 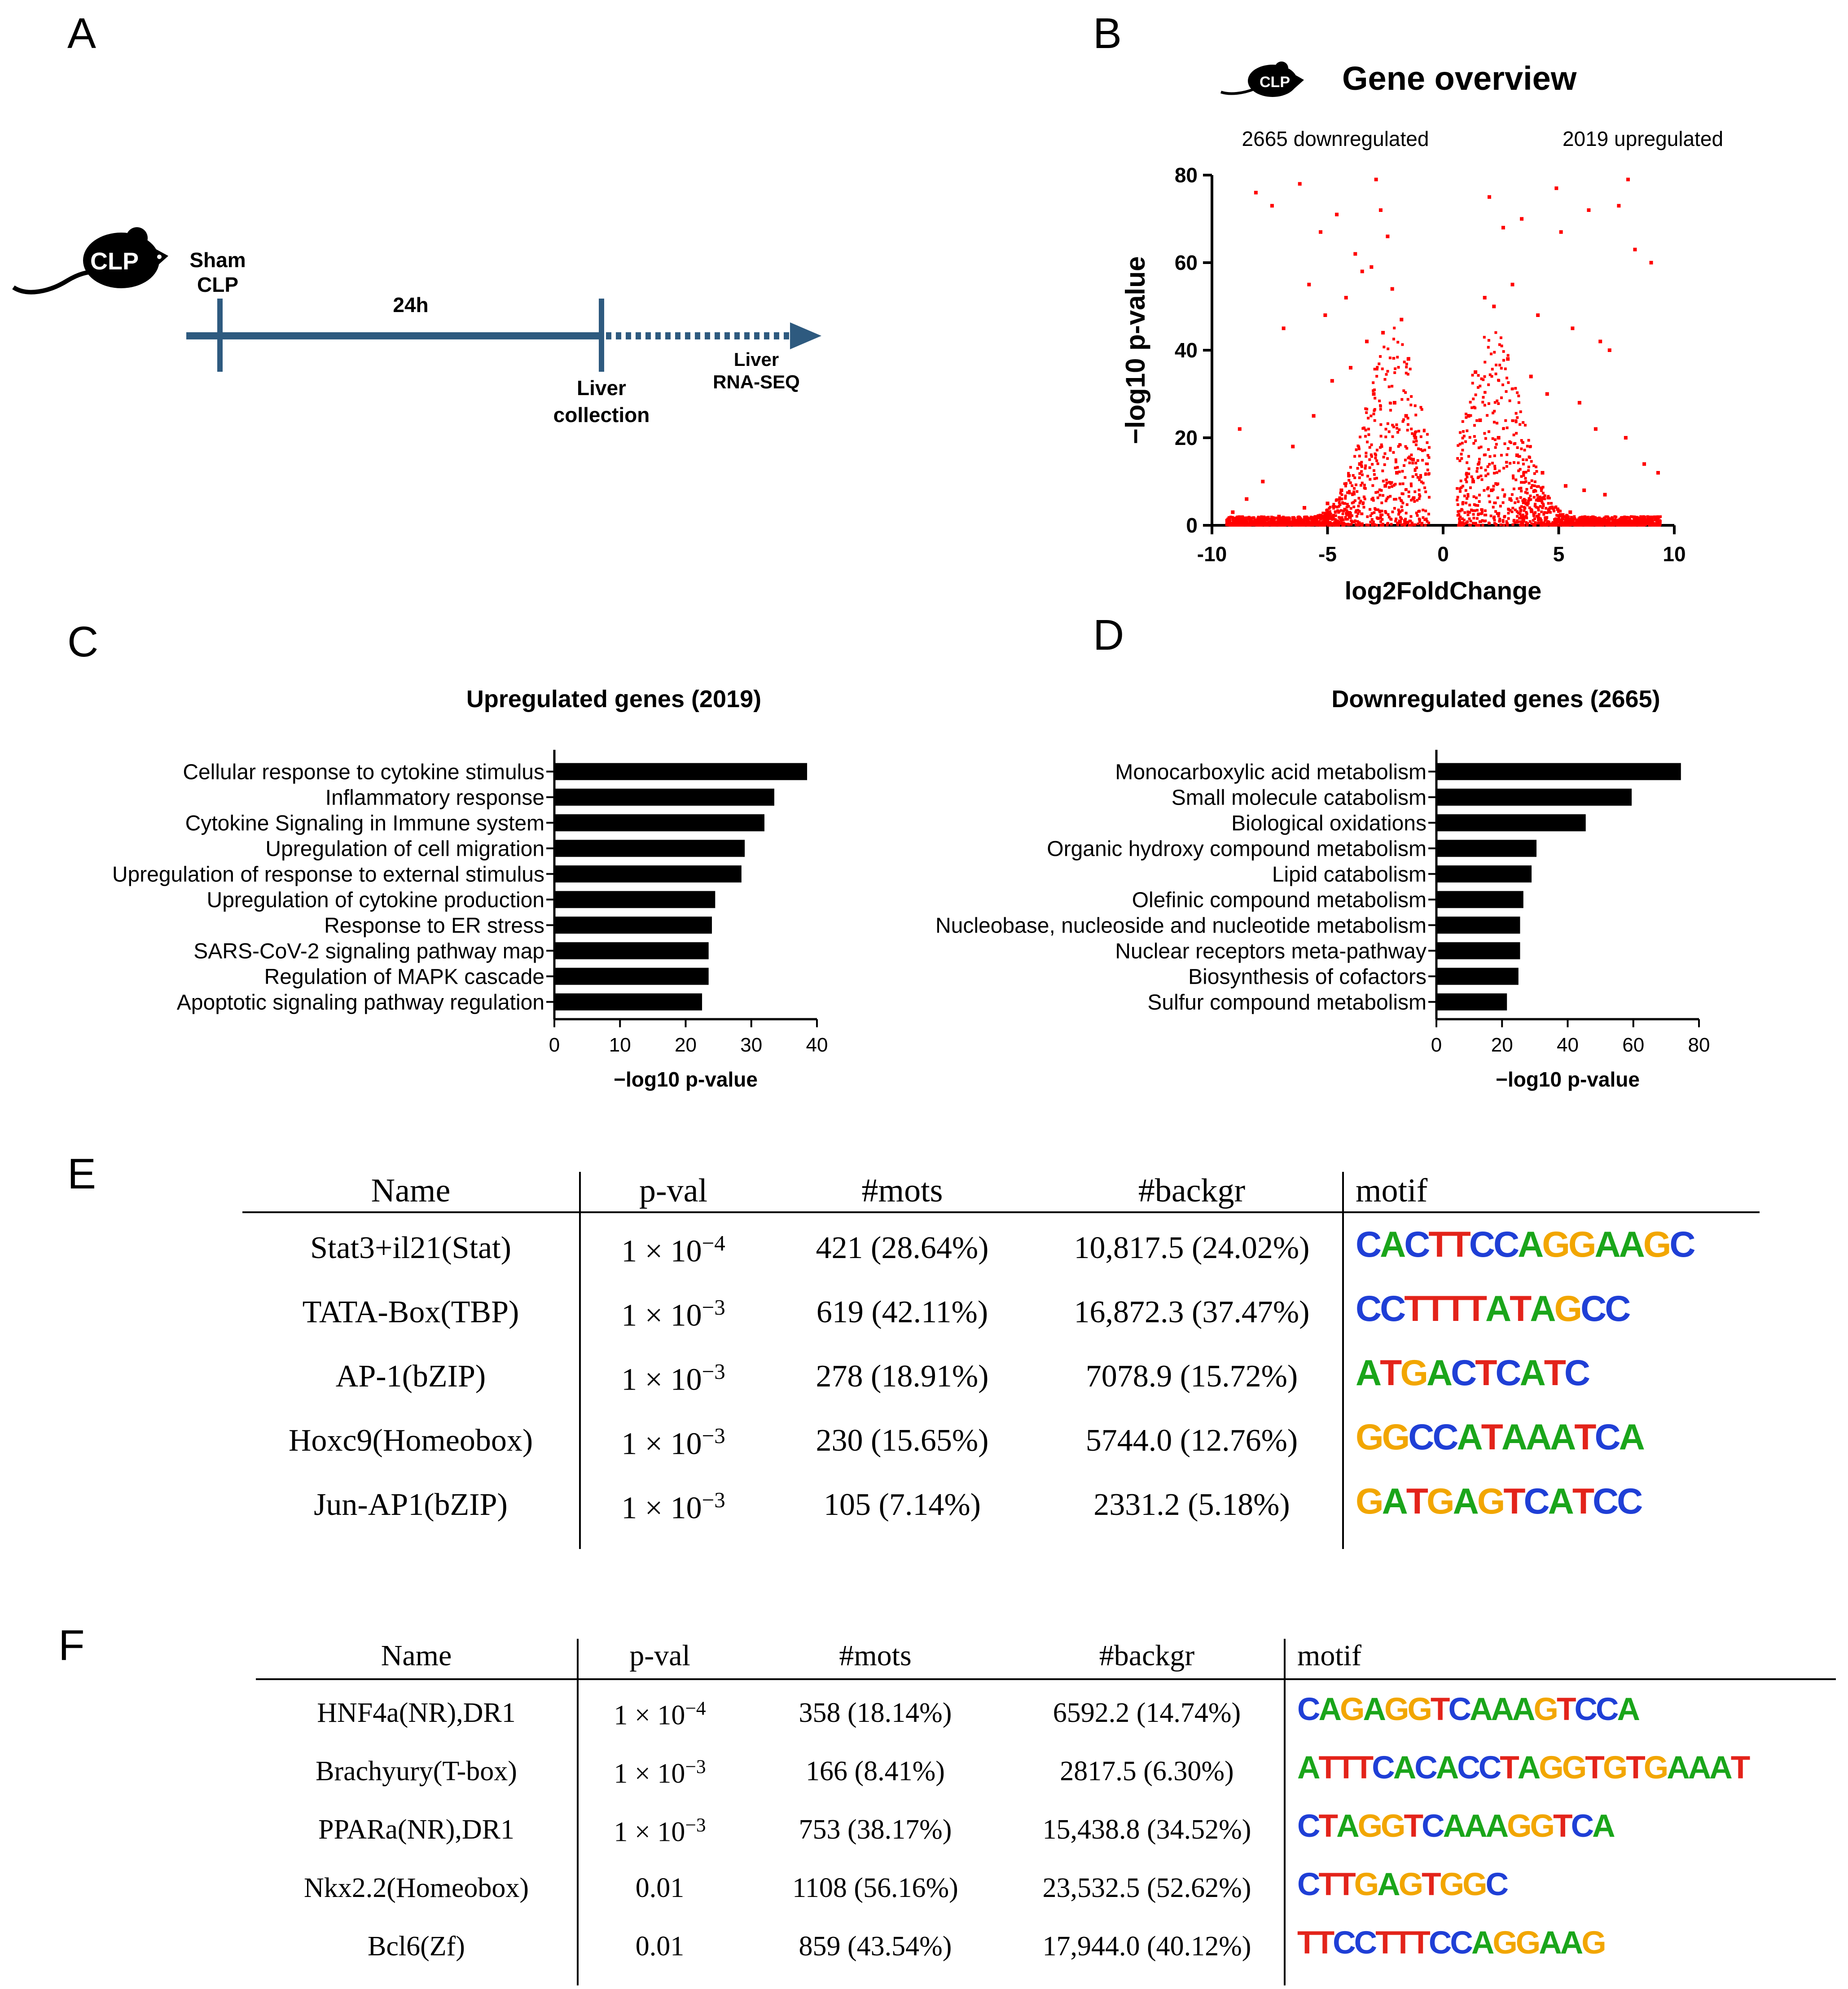 What do you see at coordinates (1459, 78) in the screenshot?
I see `volcano-title: Gene overview` at bounding box center [1459, 78].